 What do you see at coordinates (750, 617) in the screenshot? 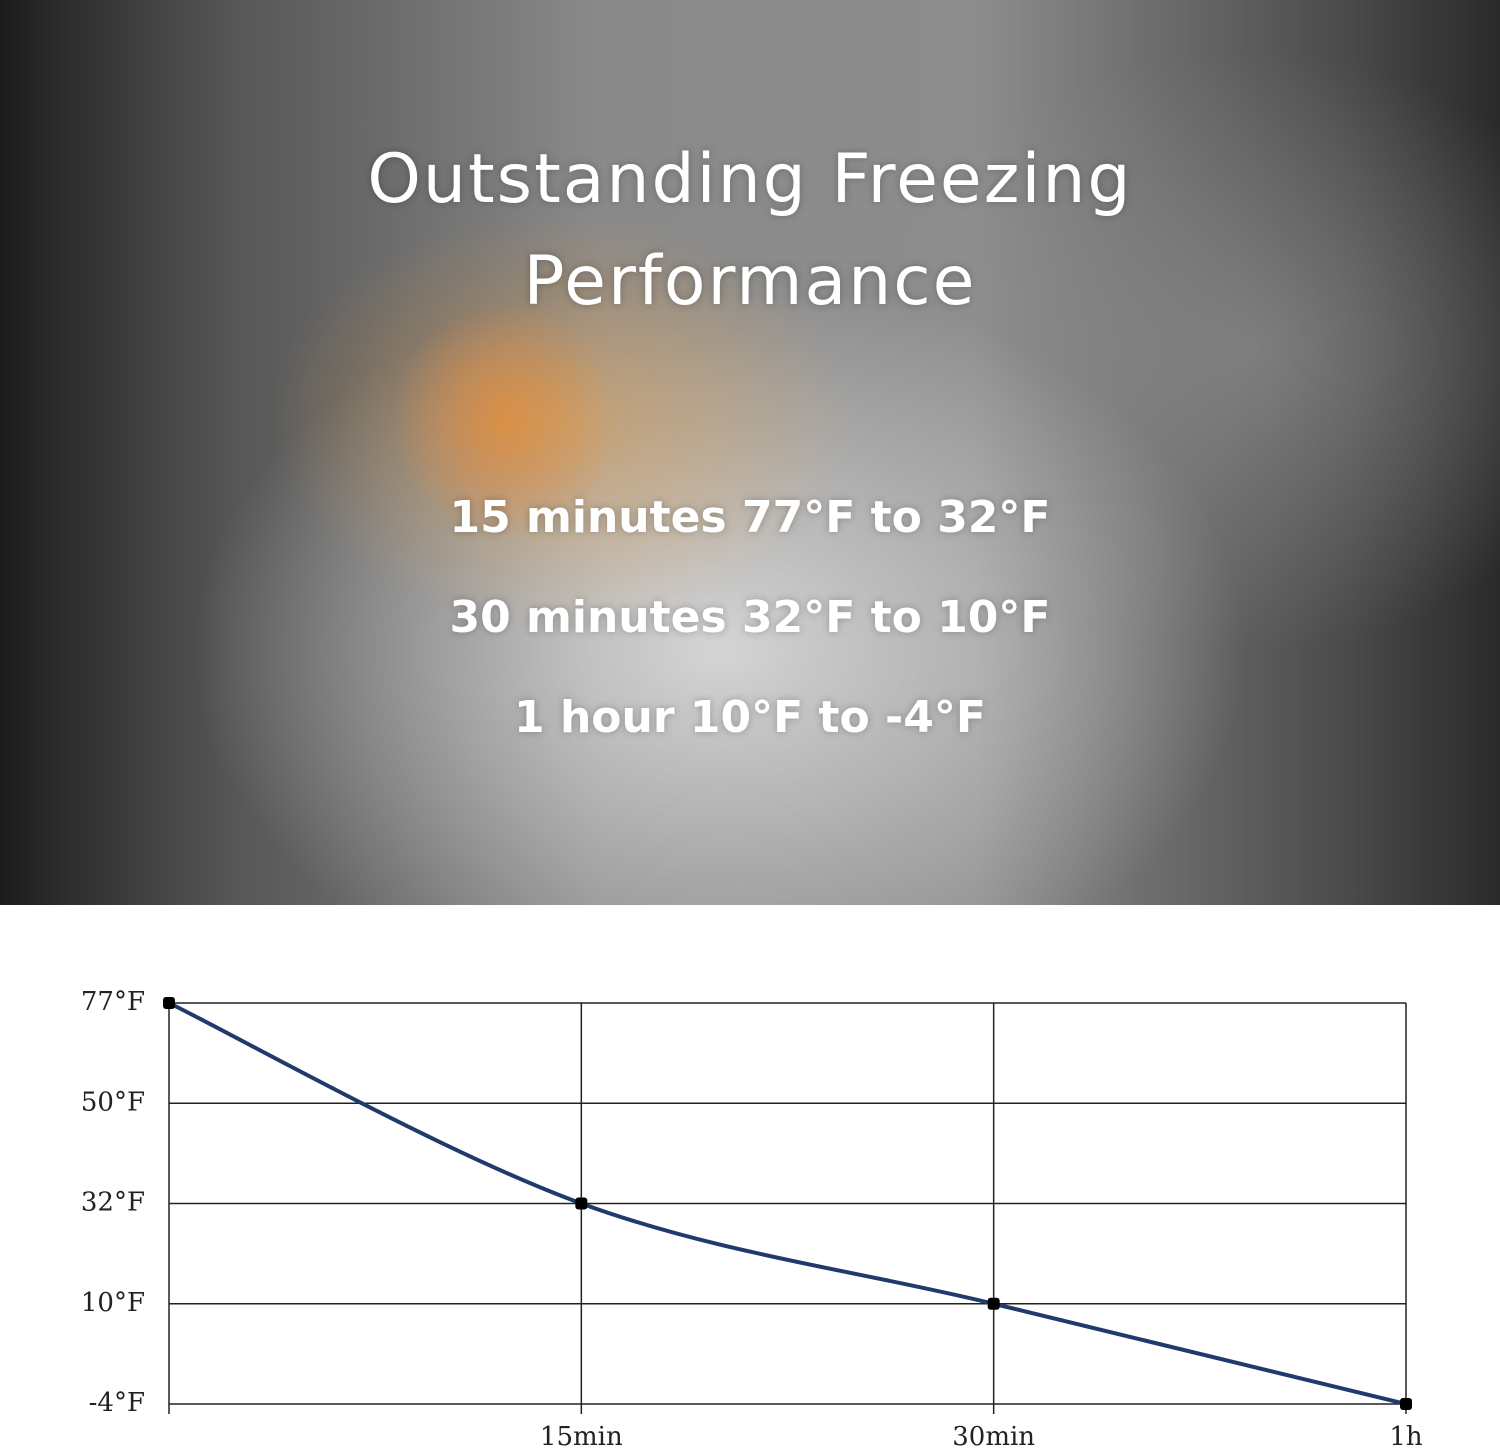
I see `fact: 30 minutes 32°F to 10°F` at bounding box center [750, 617].